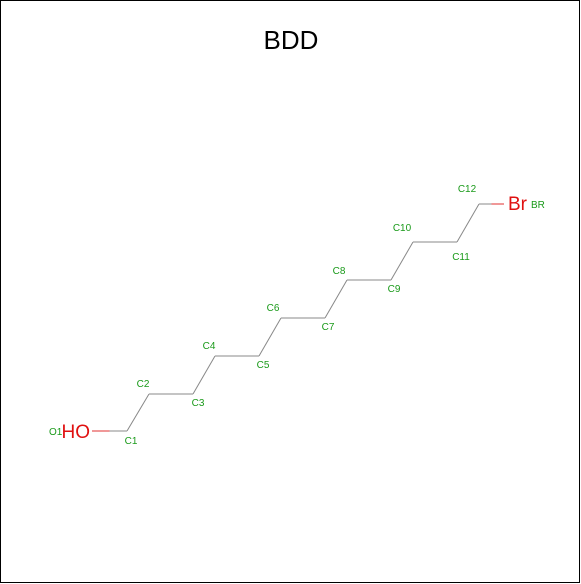 This screenshot has width=581, height=584. I want to click on atom-label-c2: C2, so click(143, 384).